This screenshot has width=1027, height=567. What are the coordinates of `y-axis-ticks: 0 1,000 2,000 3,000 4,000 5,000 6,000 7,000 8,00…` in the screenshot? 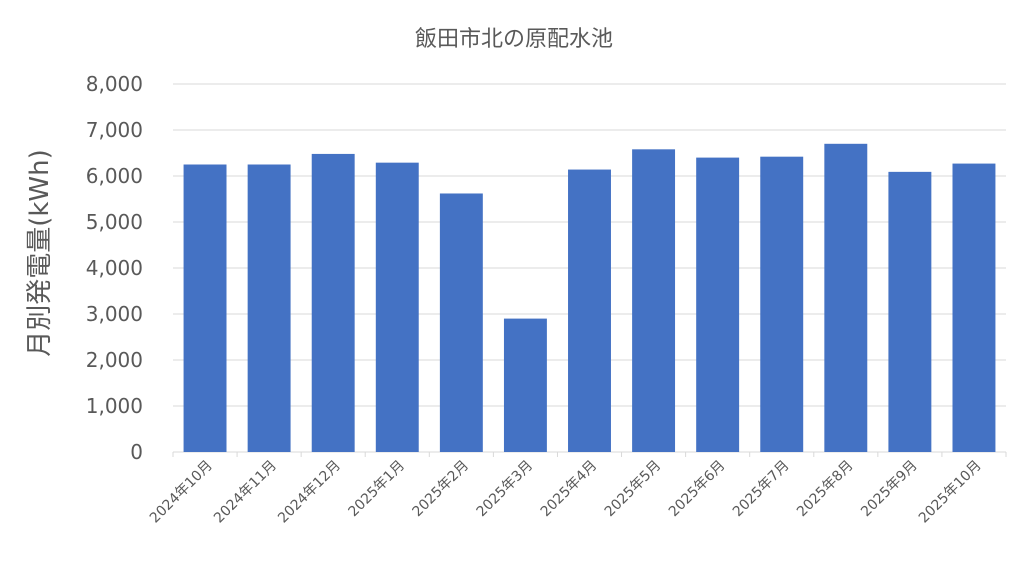 It's located at (114, 268).